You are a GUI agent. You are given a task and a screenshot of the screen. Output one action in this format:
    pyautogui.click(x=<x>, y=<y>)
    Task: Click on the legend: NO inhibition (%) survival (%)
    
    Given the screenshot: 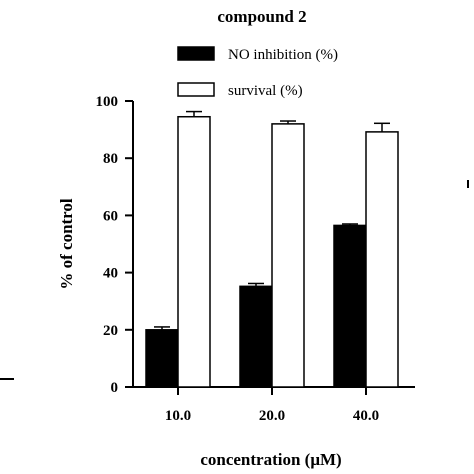 What is the action you would take?
    pyautogui.click(x=257, y=72)
    